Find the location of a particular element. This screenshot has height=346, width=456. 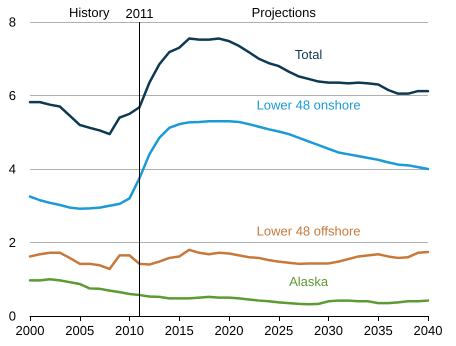

series-label: Alaska is located at coordinates (309, 282).